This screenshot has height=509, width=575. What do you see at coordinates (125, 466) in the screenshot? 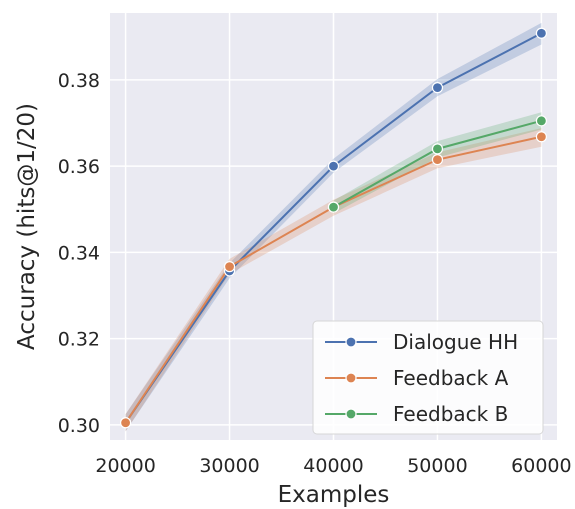
I see `x-tick-label: 20000` at bounding box center [125, 466].